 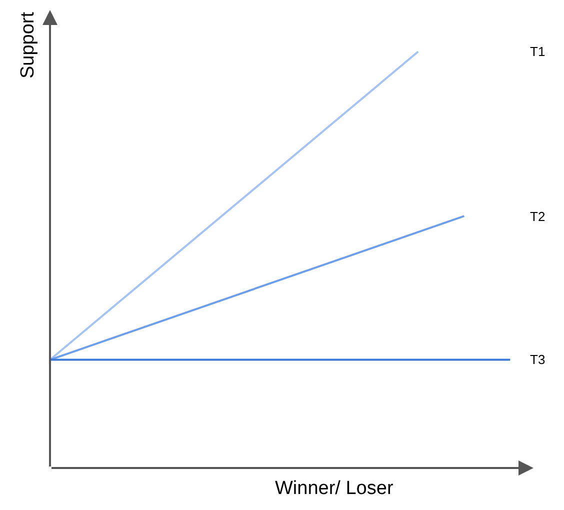 What do you see at coordinates (28, 45) in the screenshot?
I see `y-axis-title: Support` at bounding box center [28, 45].